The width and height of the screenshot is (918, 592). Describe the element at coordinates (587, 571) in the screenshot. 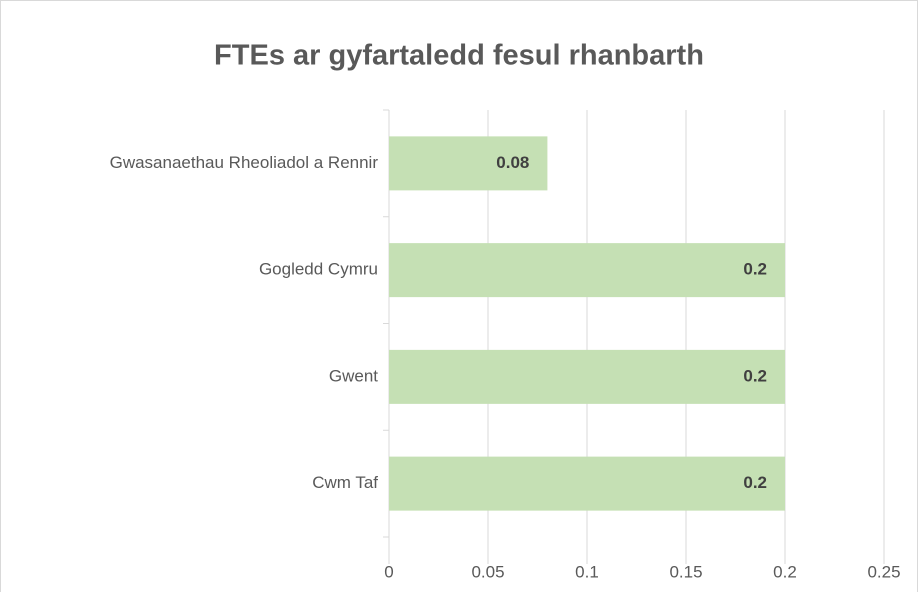

I see `x-tick-label: 0.1` at that location.